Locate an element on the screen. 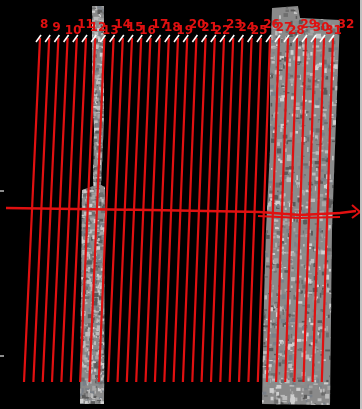 The width and height of the screenshot is (362, 409). scan-line-label: 24 is located at coordinates (246, 27).